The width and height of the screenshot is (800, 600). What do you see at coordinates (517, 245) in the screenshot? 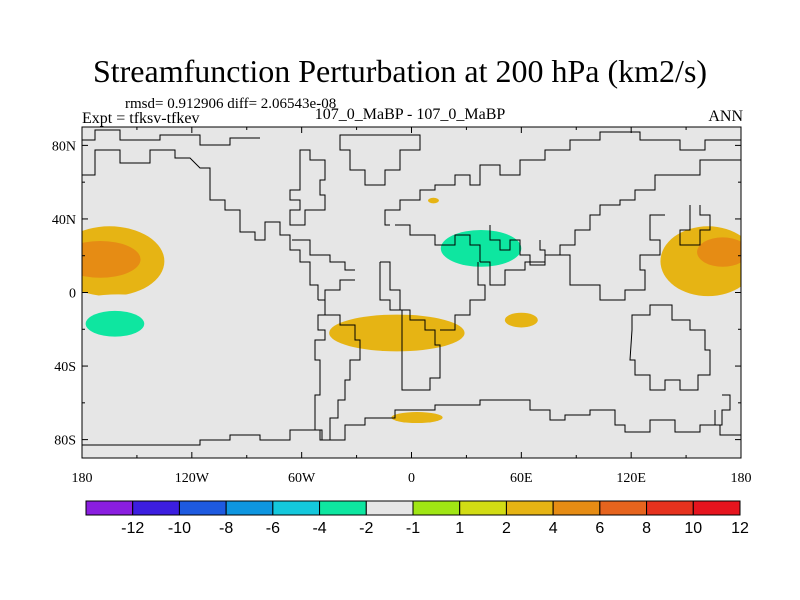
I see `coastline-caspian` at bounding box center [517, 245].